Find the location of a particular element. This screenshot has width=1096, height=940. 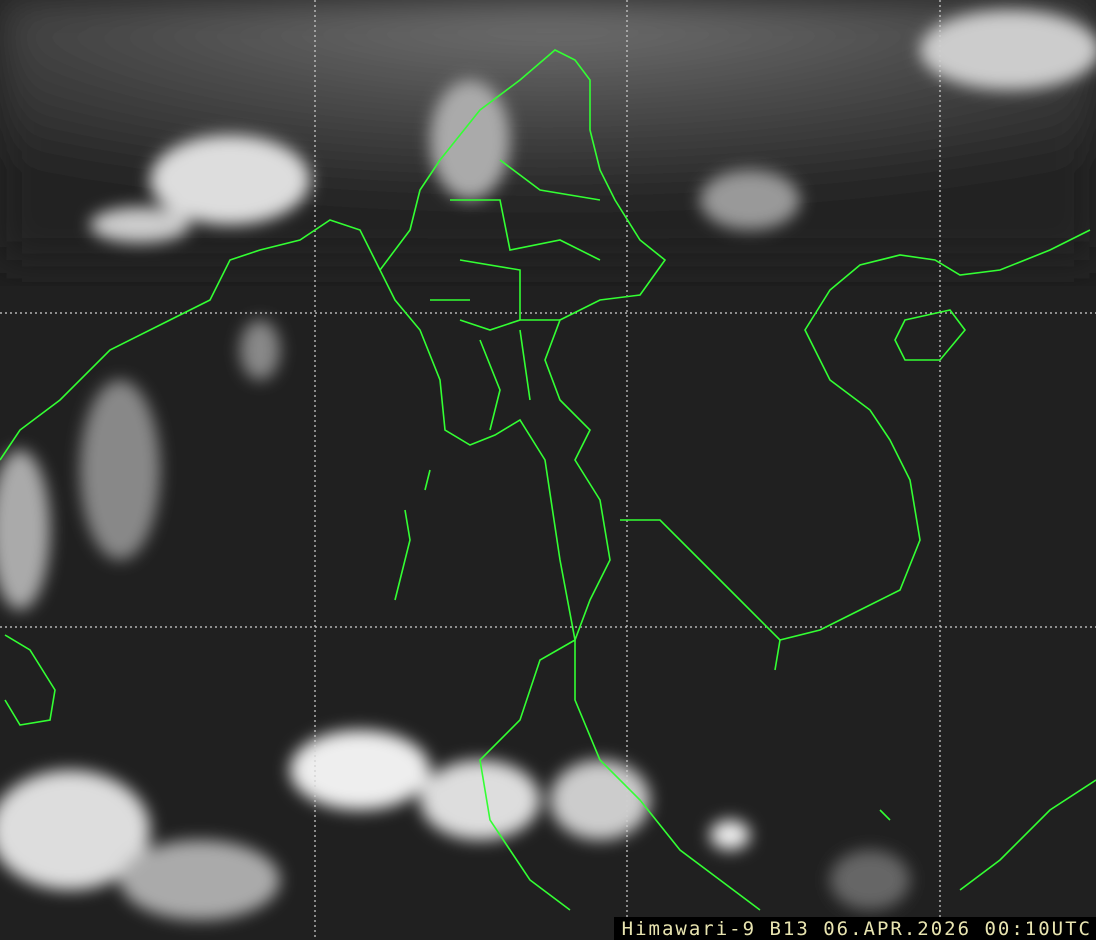

andaman-islands is located at coordinates (412, 535).